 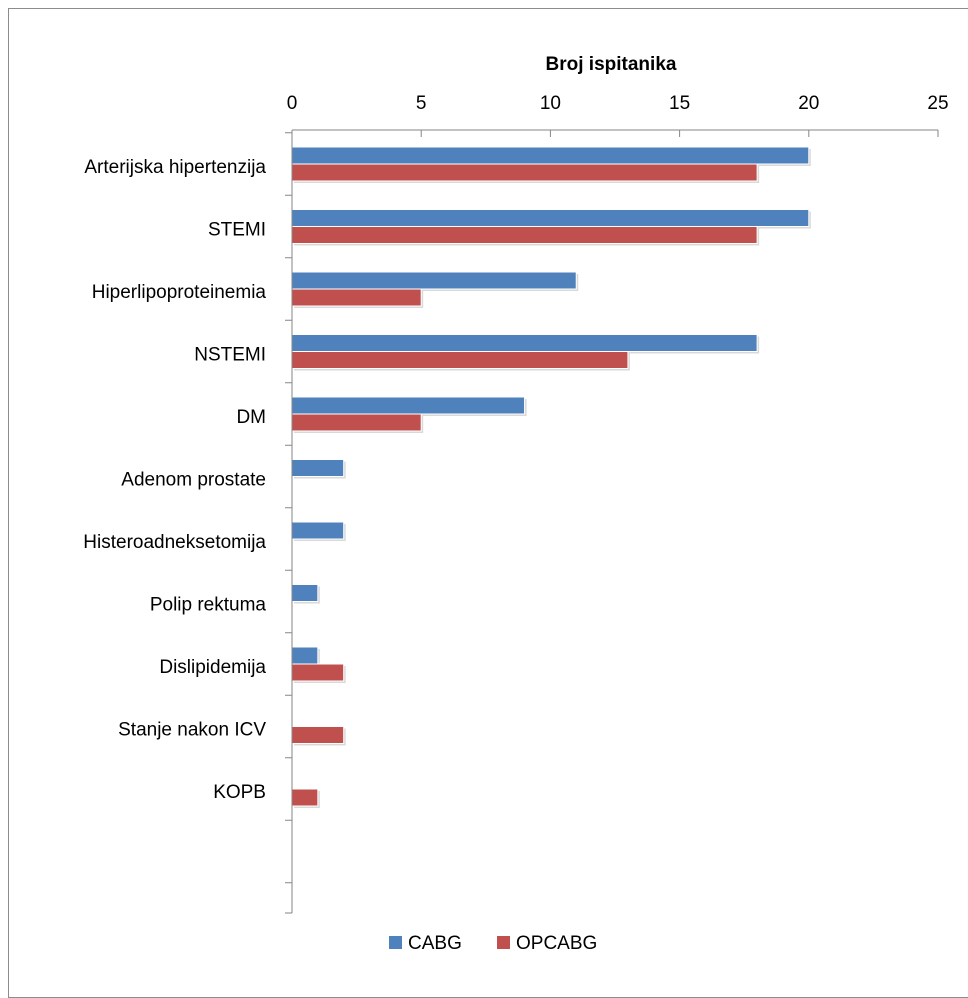 I want to click on category-label: KOPB, so click(x=239, y=792).